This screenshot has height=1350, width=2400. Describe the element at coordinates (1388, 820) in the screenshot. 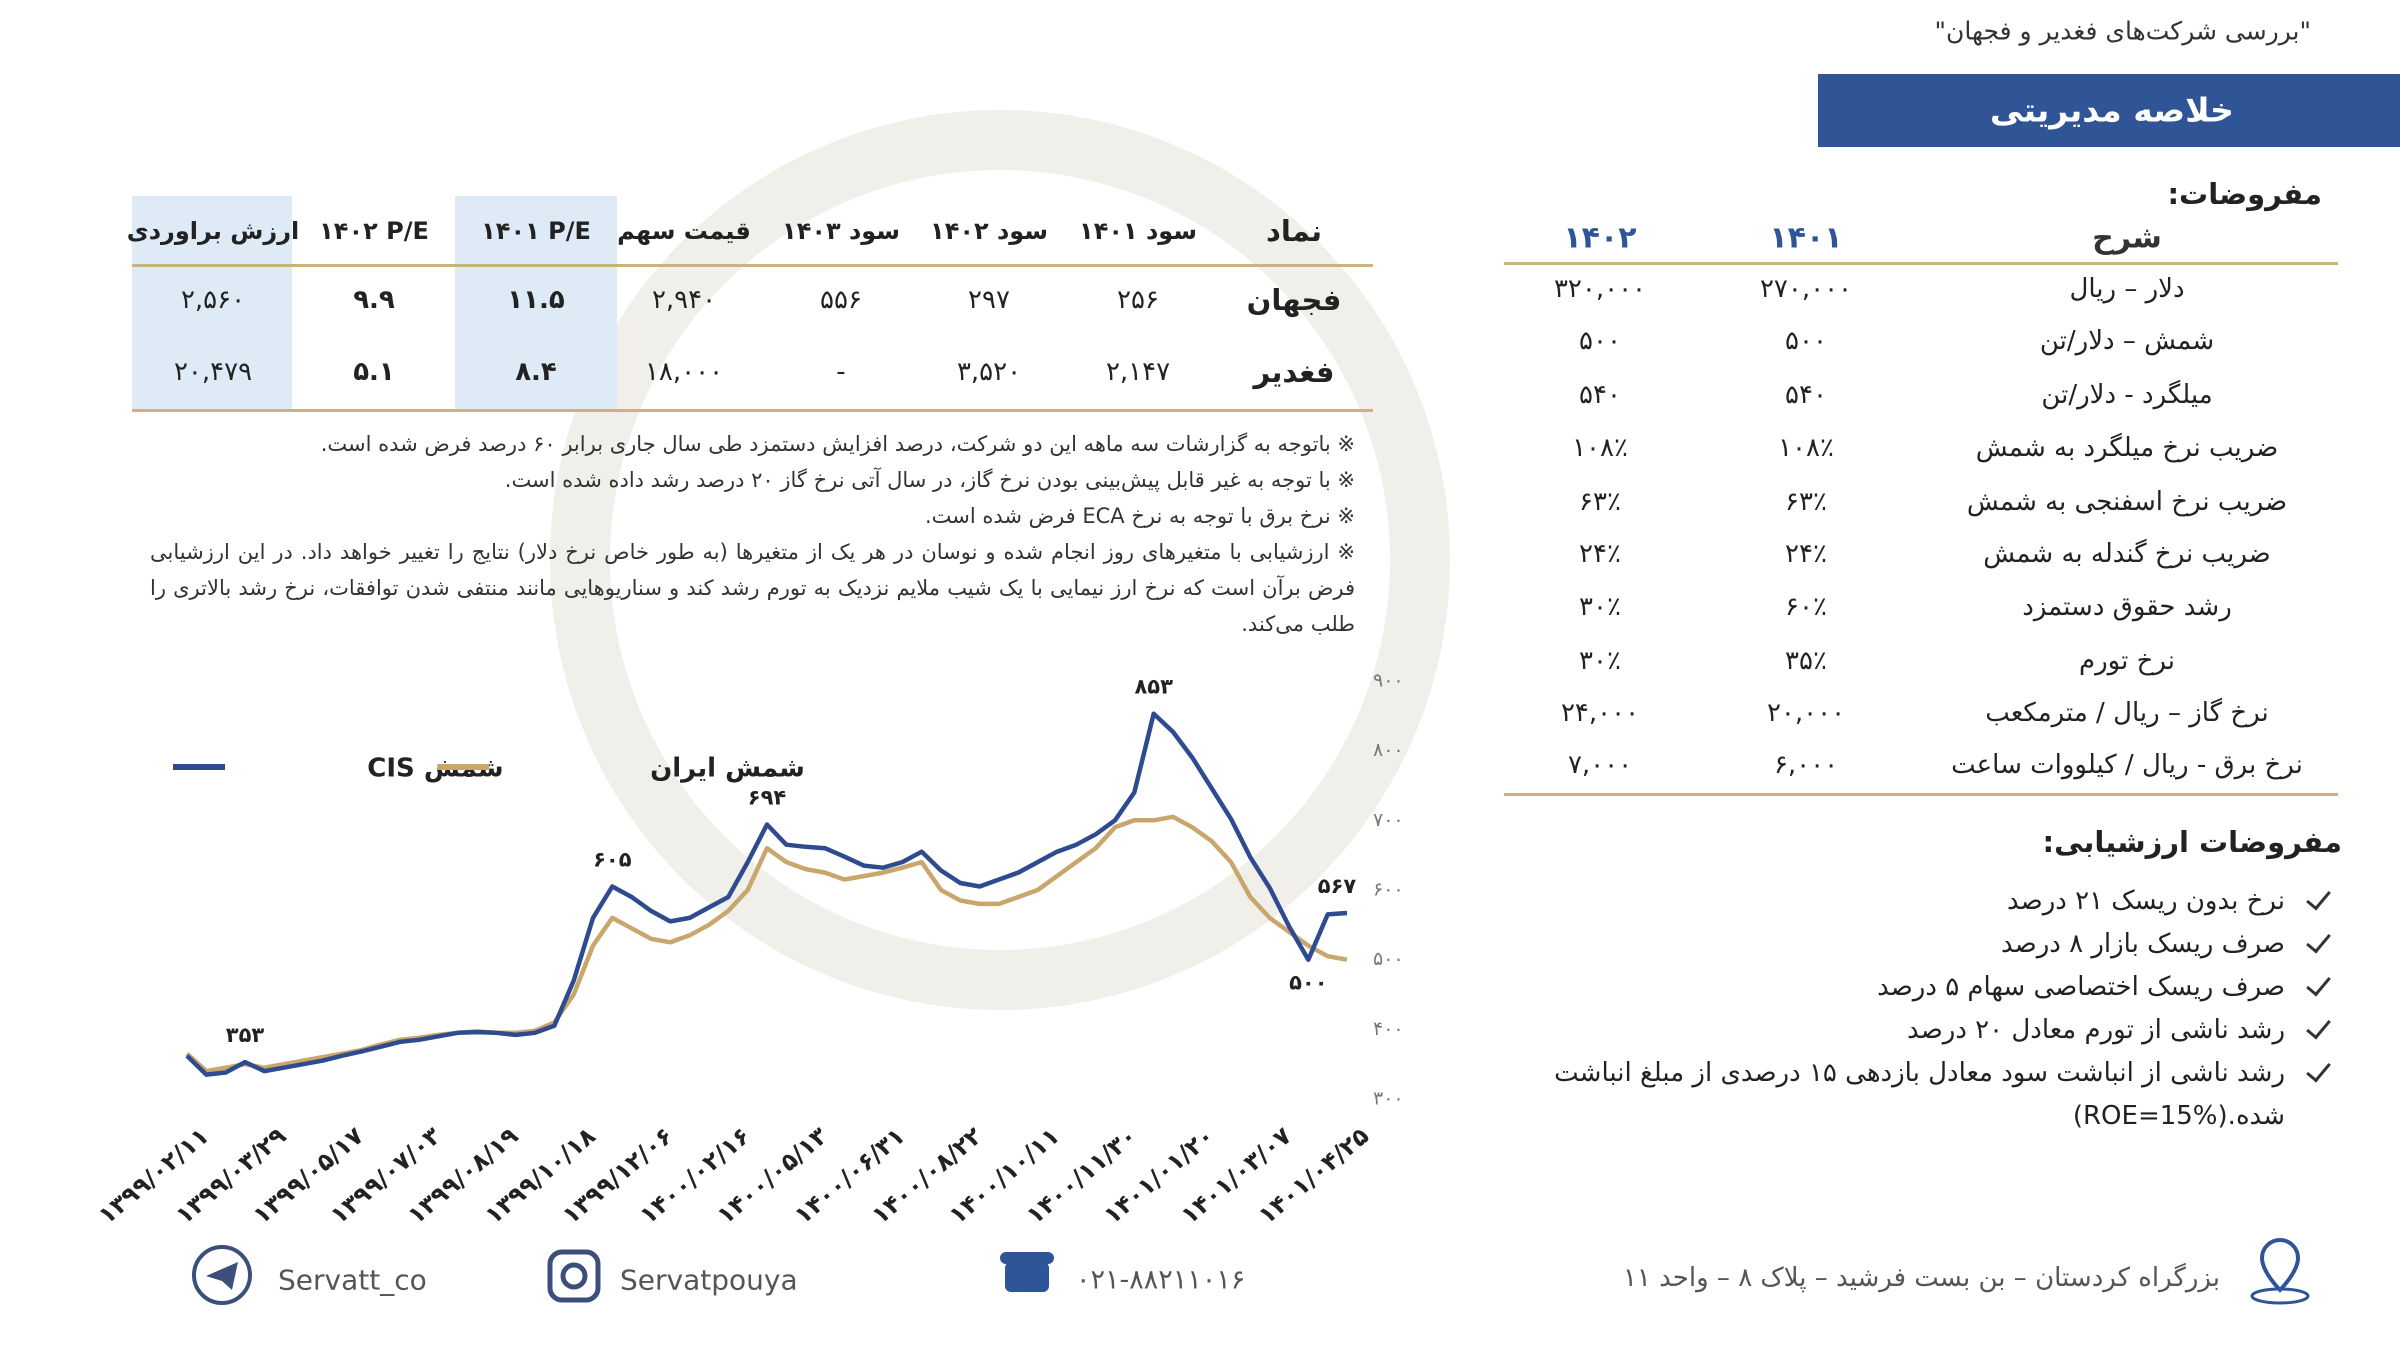

I see `y-tick-label: ۷۰۰` at that location.